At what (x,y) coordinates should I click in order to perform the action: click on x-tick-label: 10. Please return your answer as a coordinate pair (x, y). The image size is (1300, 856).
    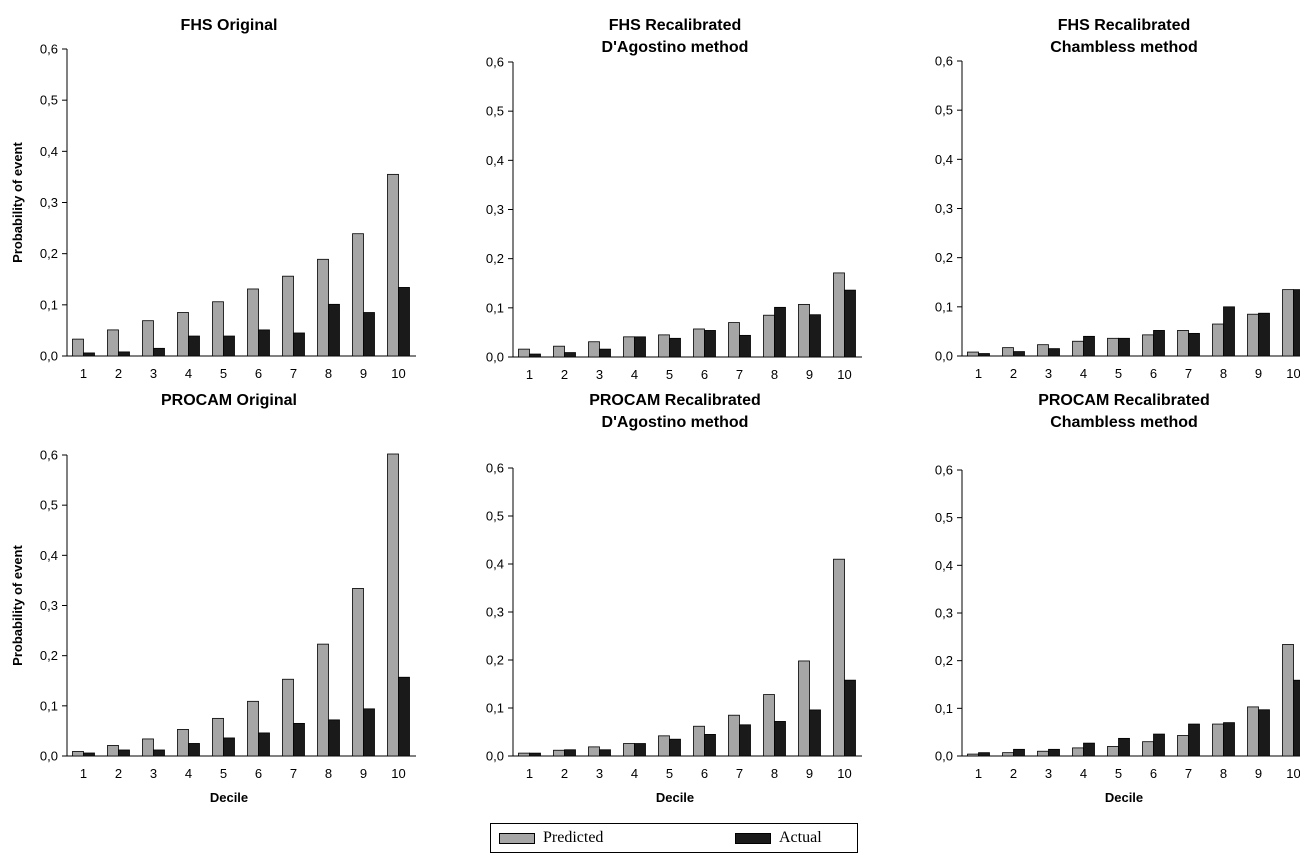
    Looking at the image, I should click on (1293, 773).